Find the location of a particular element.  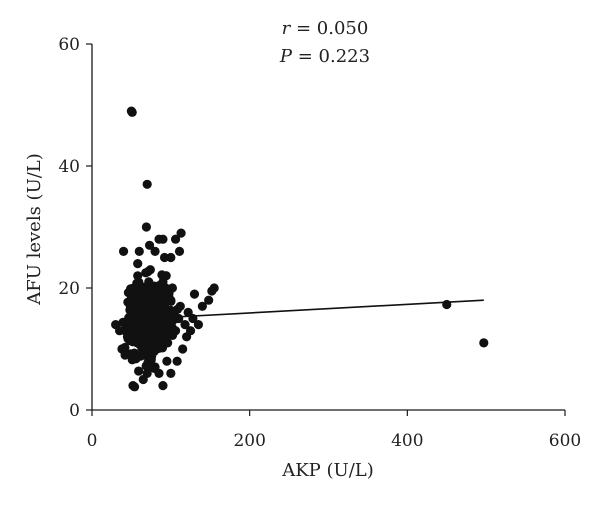

y-axis-label: AFU levels (U/L) is located at coordinates (34, 229).